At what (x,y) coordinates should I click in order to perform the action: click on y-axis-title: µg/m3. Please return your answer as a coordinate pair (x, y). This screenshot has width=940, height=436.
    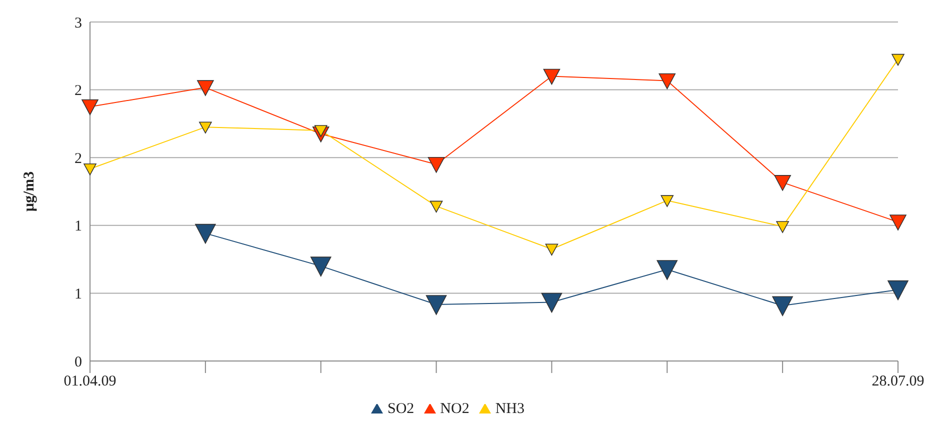
    Looking at the image, I should click on (29, 191).